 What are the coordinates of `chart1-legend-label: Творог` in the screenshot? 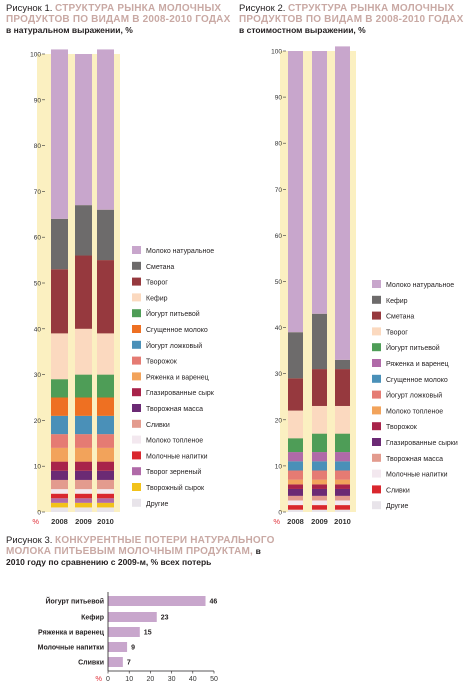 It's located at (157, 283).